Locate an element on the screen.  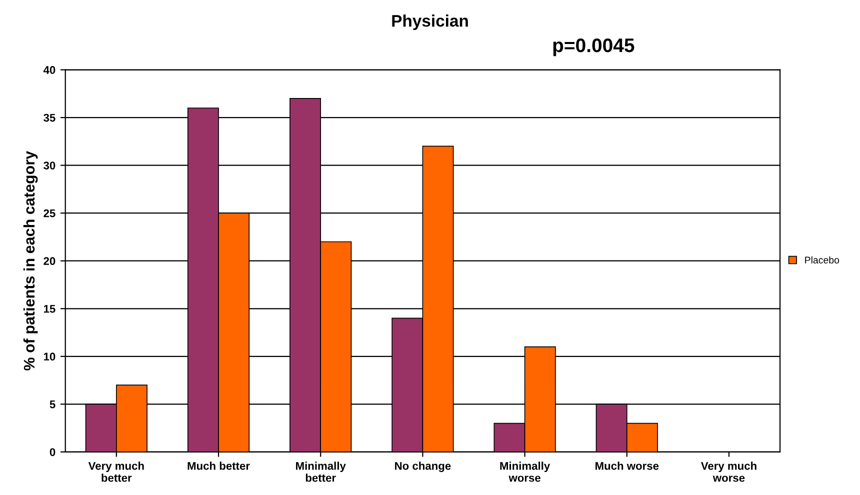
y-tick-label: 40 is located at coordinates (49, 70).